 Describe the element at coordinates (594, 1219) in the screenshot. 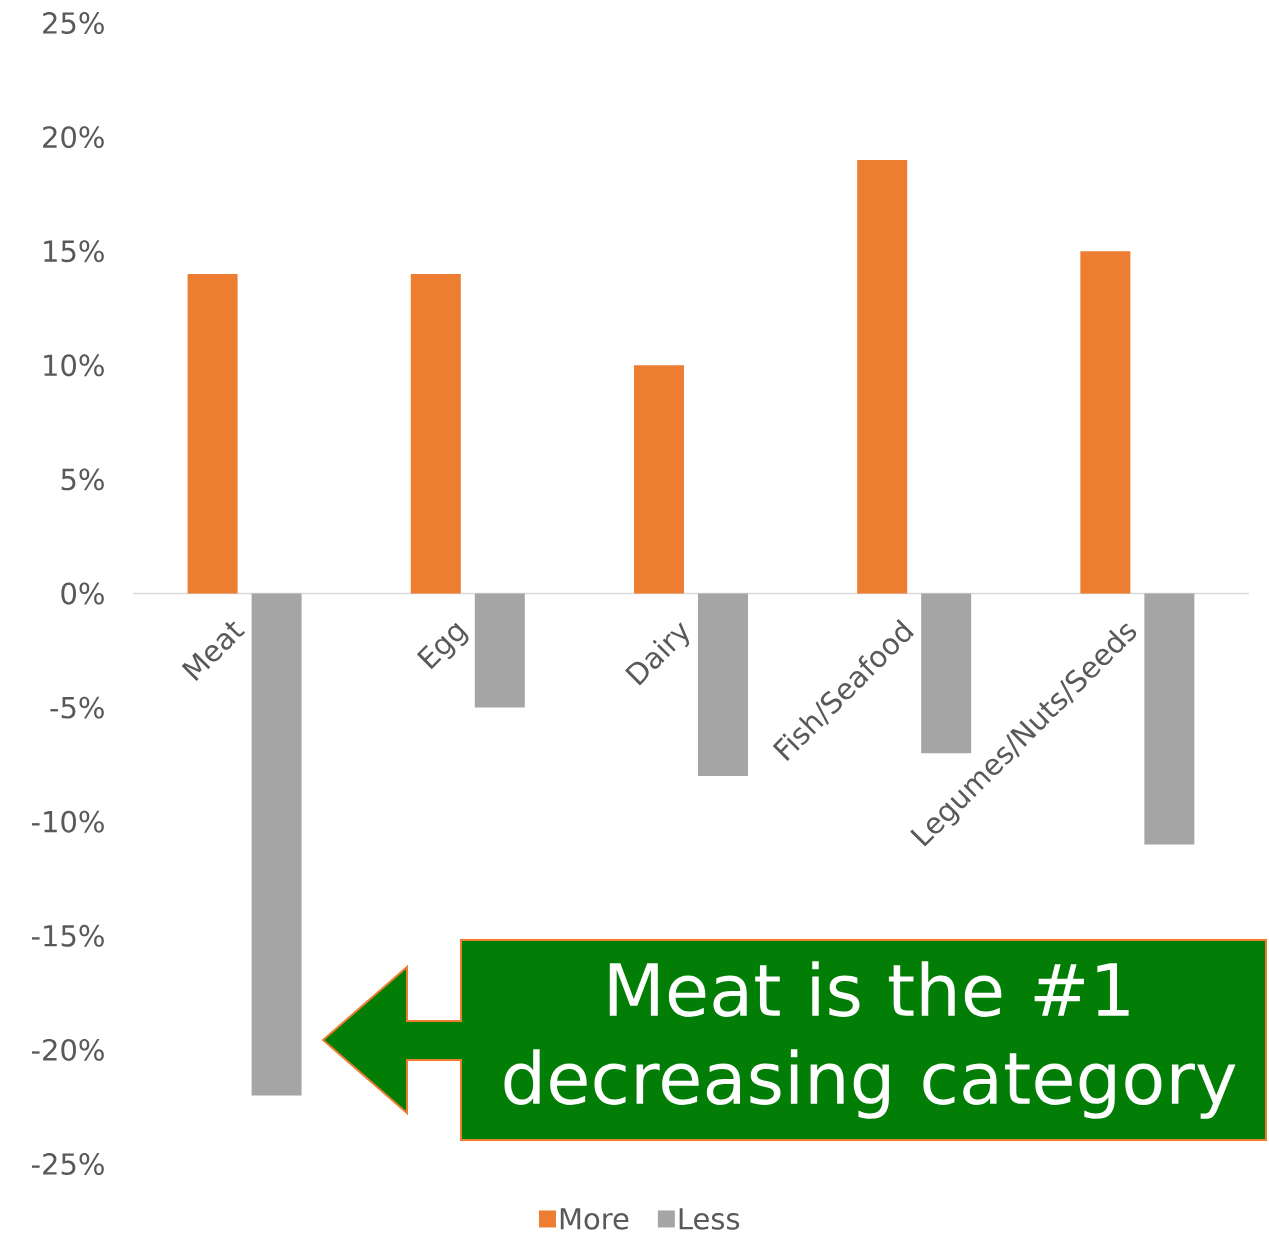

I see `legend-label: More` at that location.